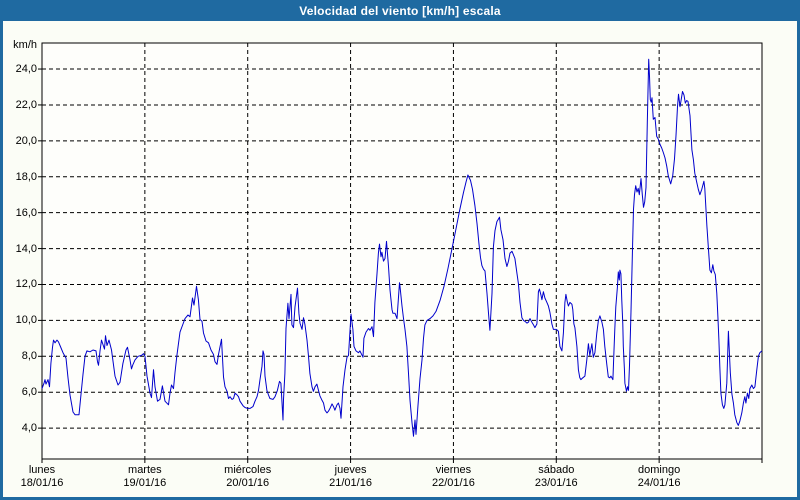 This screenshot has width=800, height=500. Describe the element at coordinates (556, 470) in the screenshot. I see `day-name: sábado` at that location.